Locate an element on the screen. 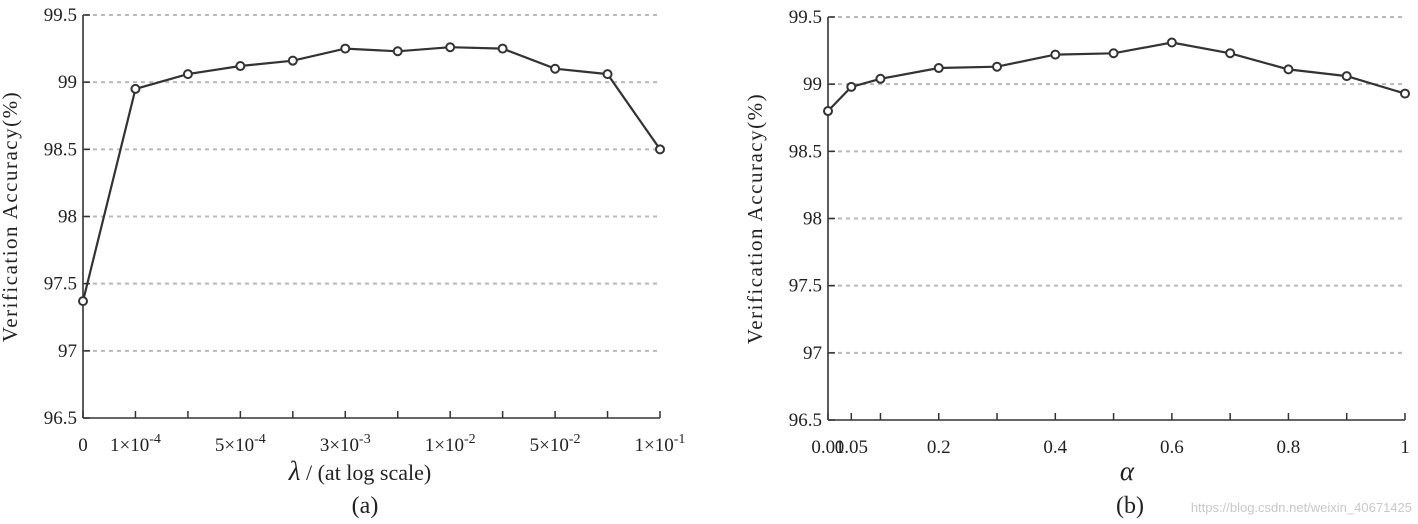 The height and width of the screenshot is (524, 1418). x-tick-label: 0 is located at coordinates (83, 445).